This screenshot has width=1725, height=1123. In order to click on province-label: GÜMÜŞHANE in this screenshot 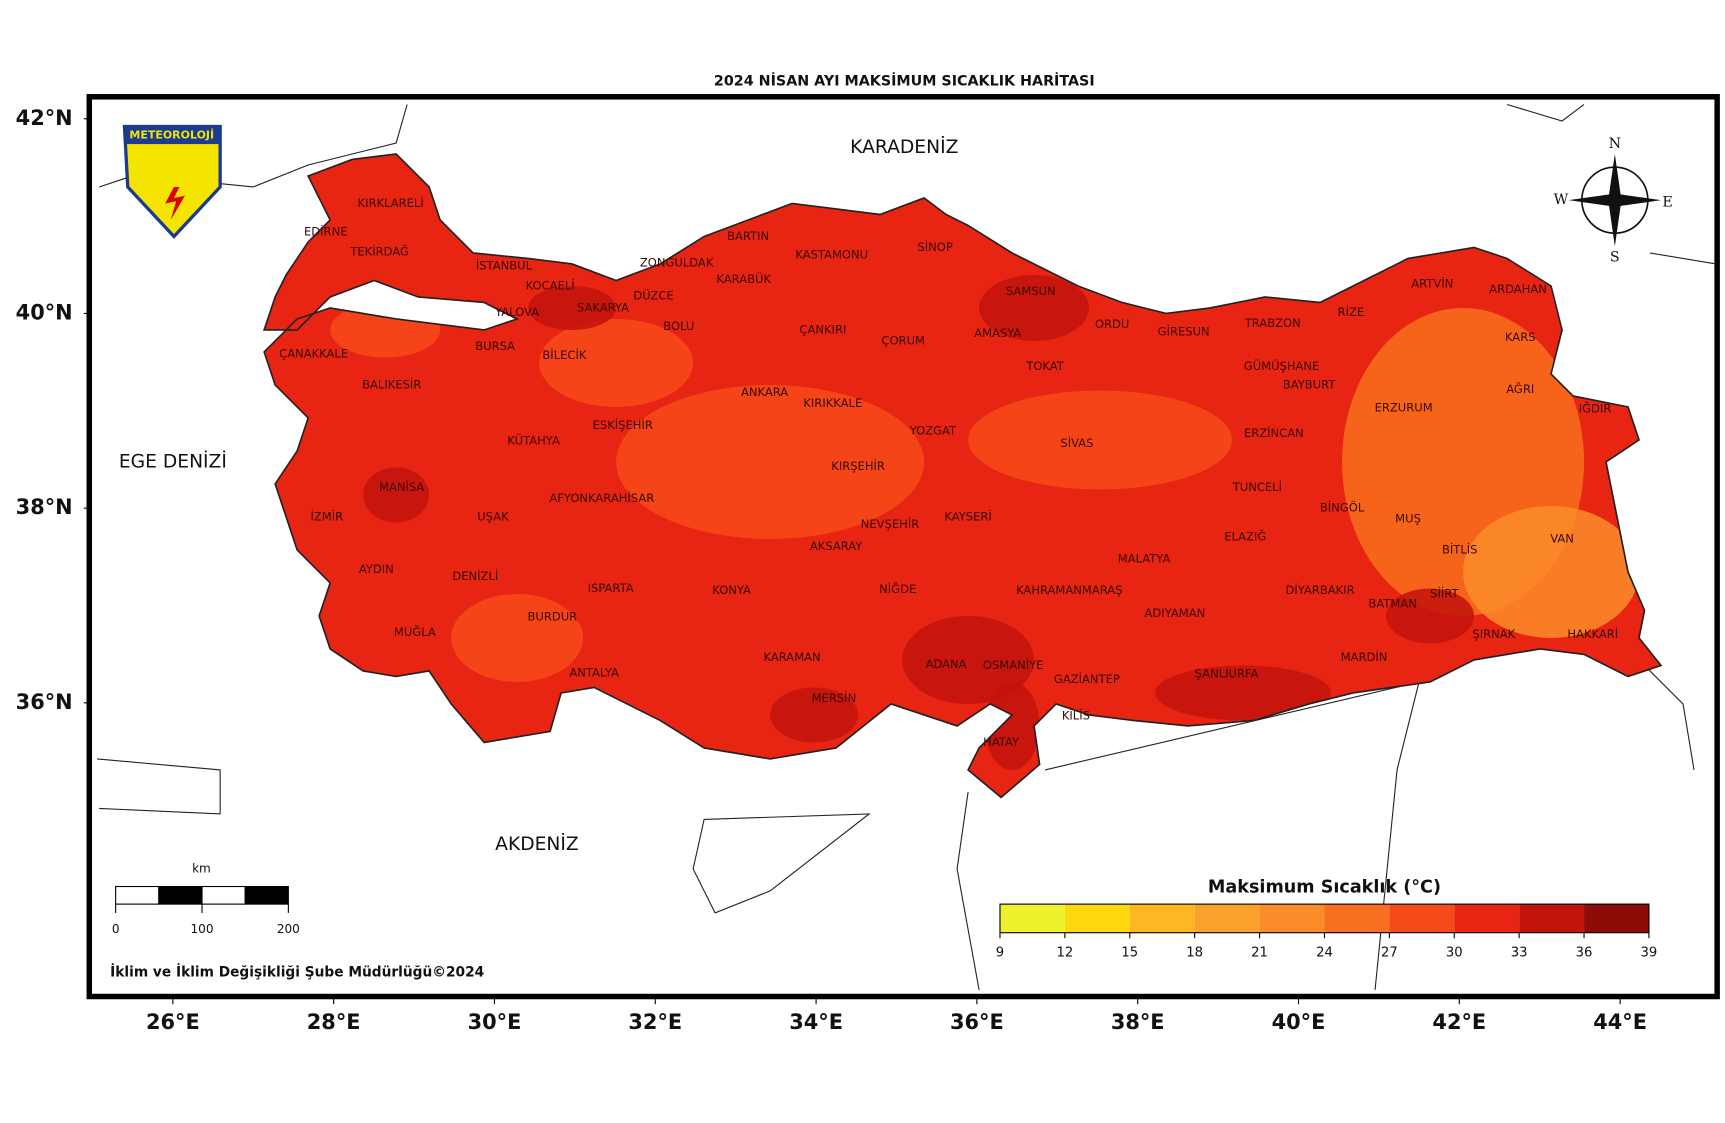, I will do `click(1282, 365)`.